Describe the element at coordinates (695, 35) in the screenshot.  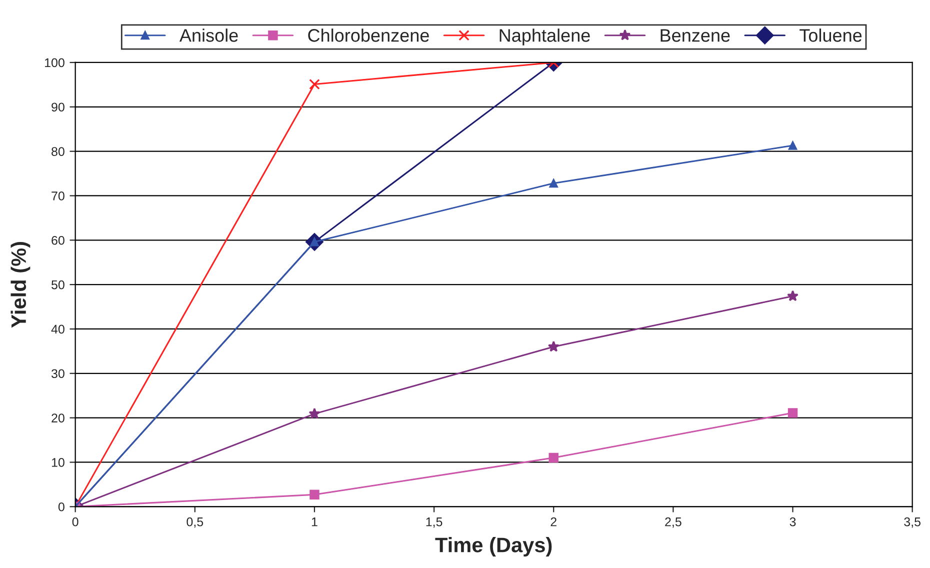
I see `legend-label: Benzene` at that location.